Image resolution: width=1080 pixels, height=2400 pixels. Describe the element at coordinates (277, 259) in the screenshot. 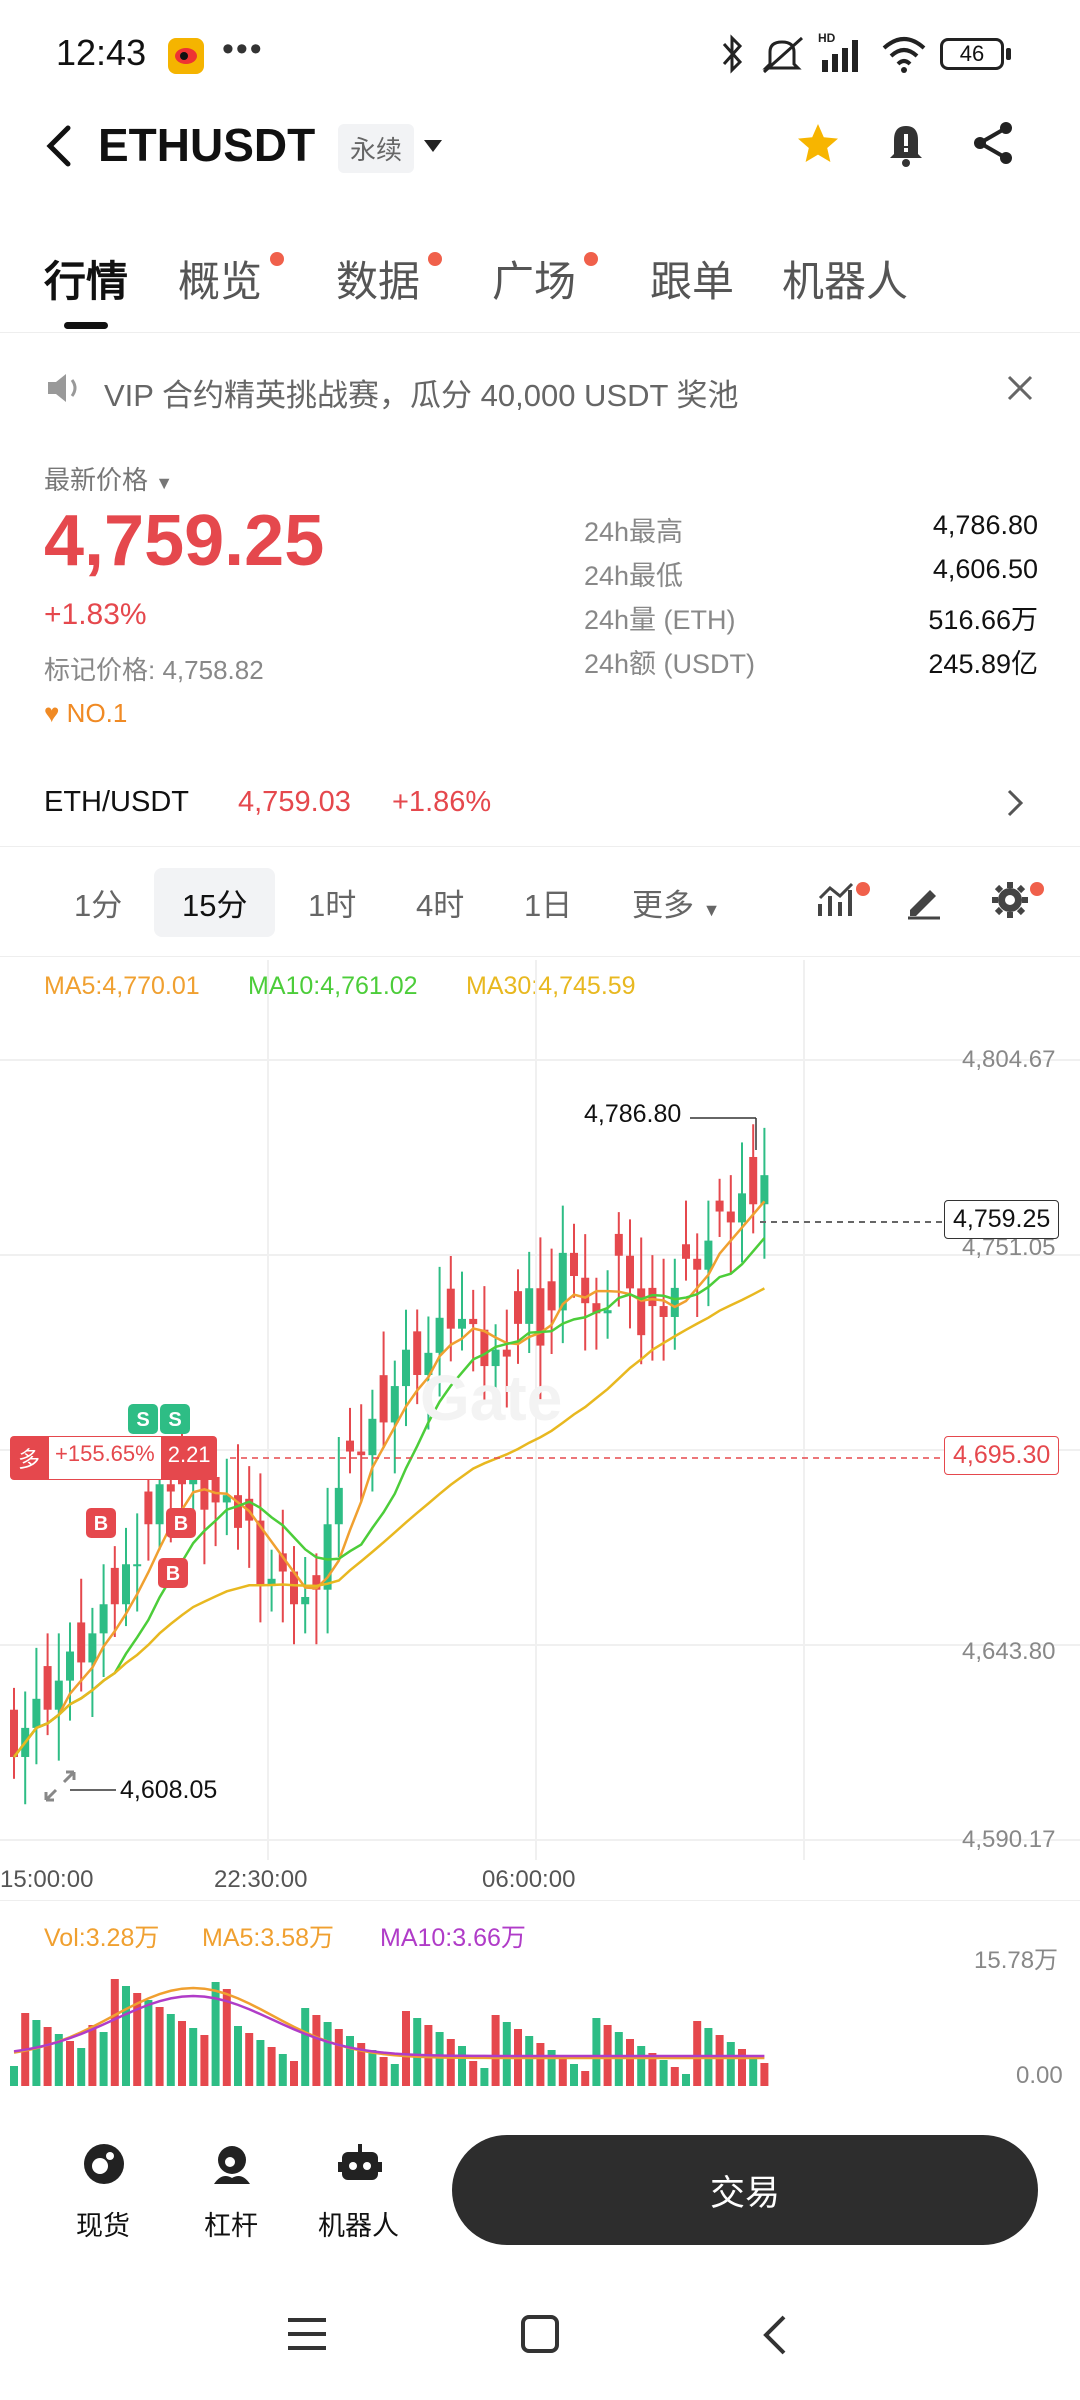

I see `tab-overview-dot` at that location.